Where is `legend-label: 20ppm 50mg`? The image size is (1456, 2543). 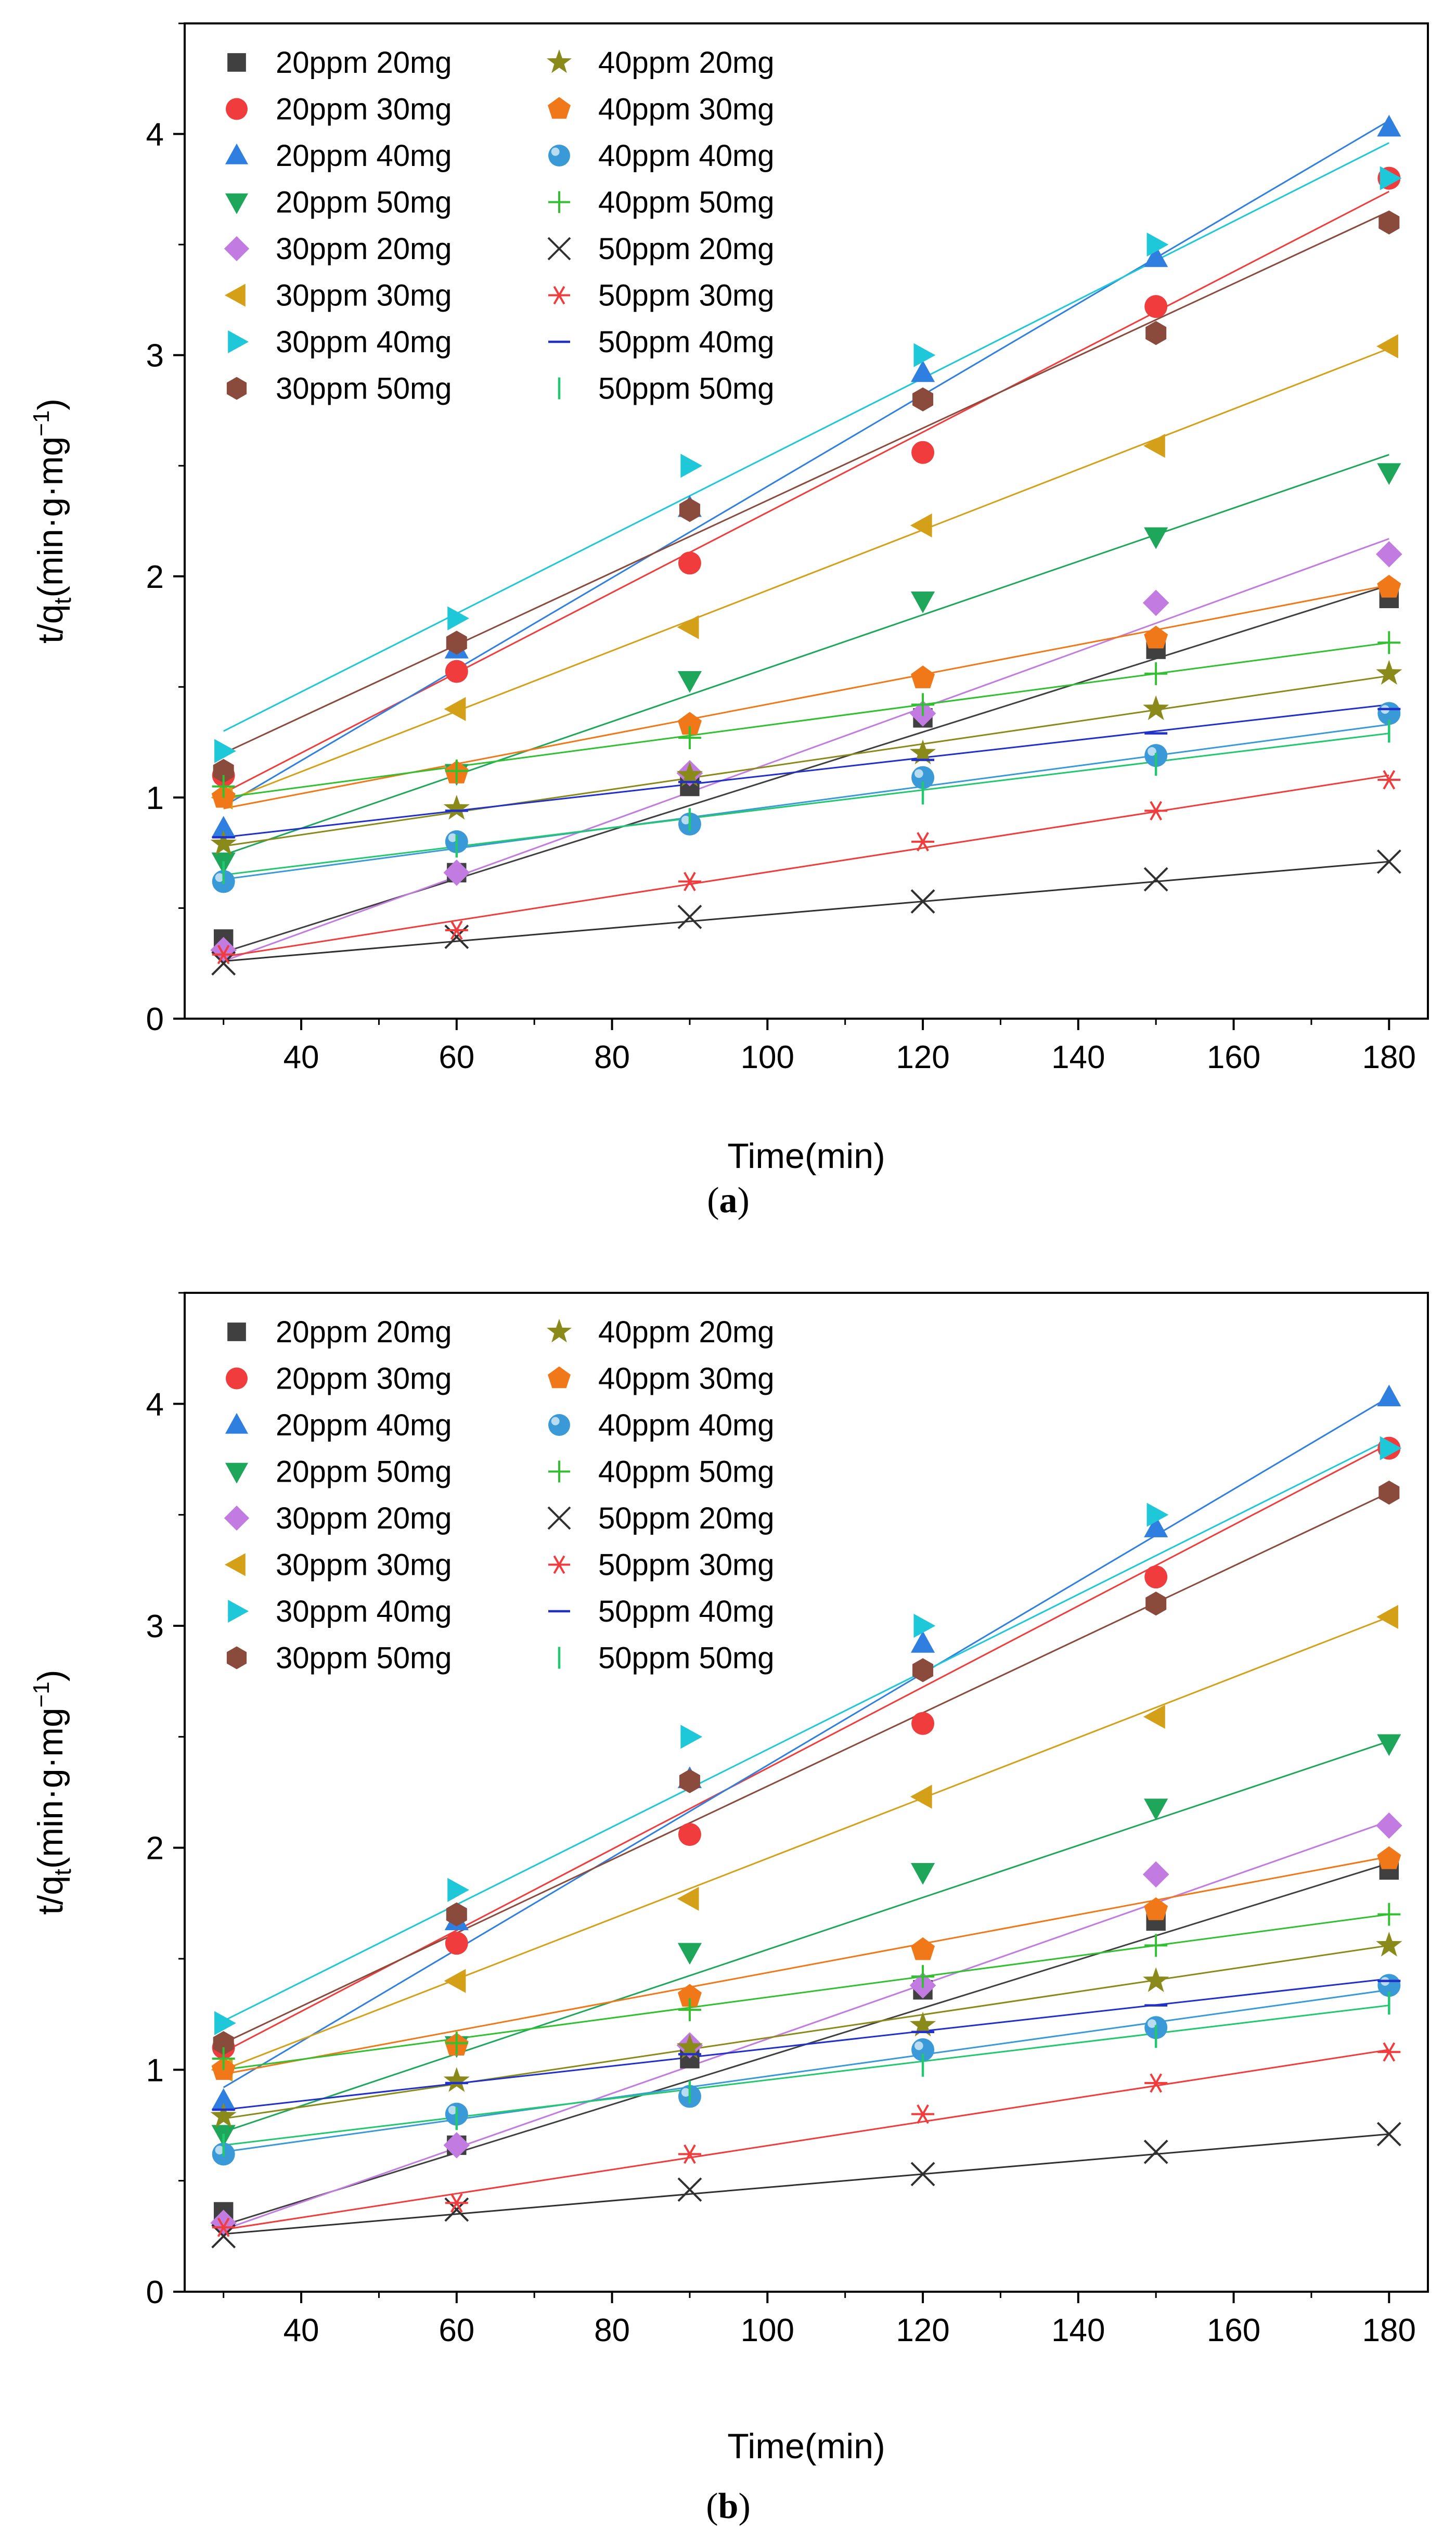 legend-label: 20ppm 50mg is located at coordinates (364, 203).